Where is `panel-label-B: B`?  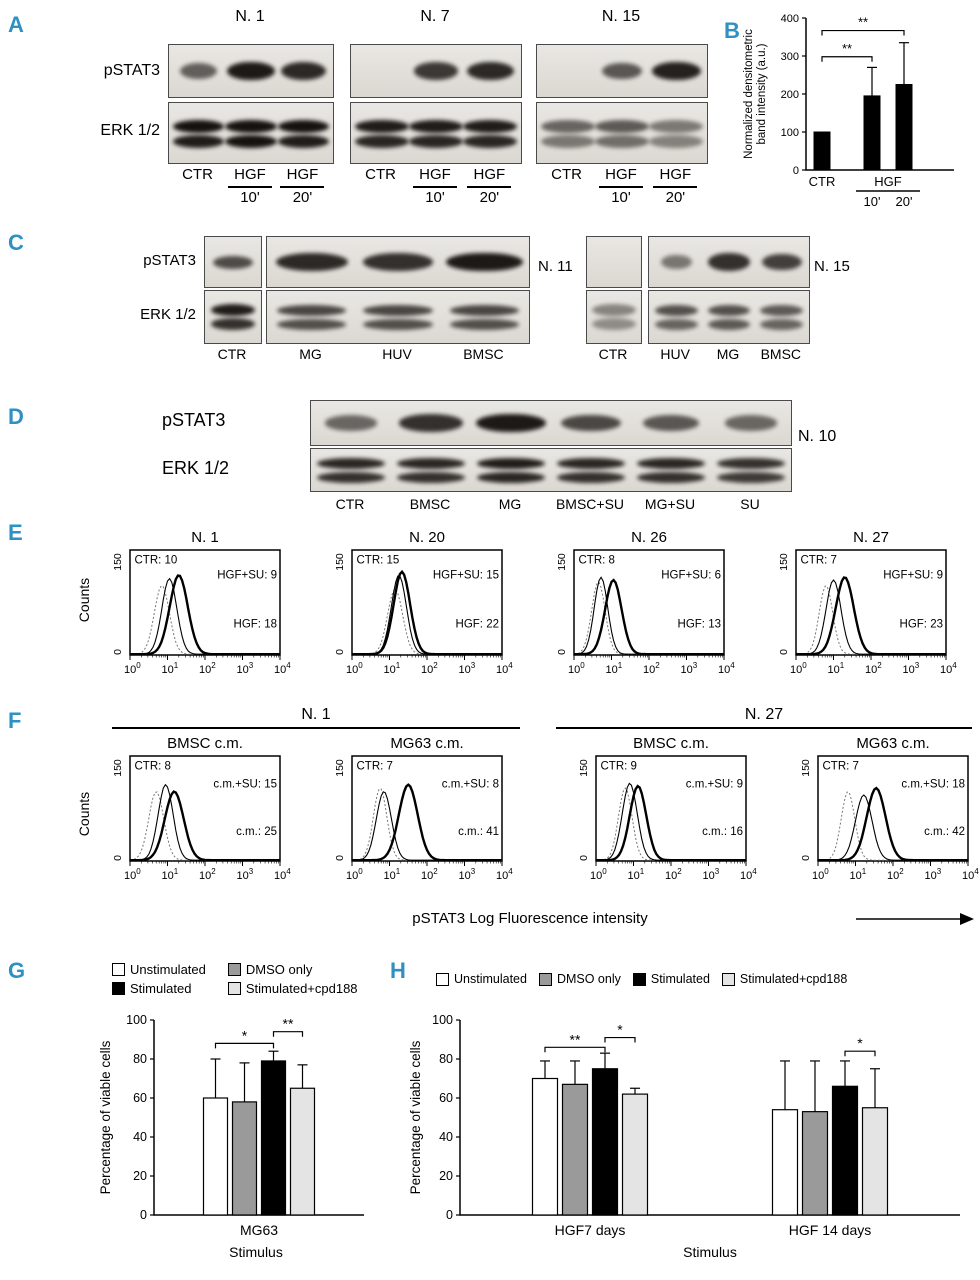
panel-label-B: B is located at coordinates (732, 30).